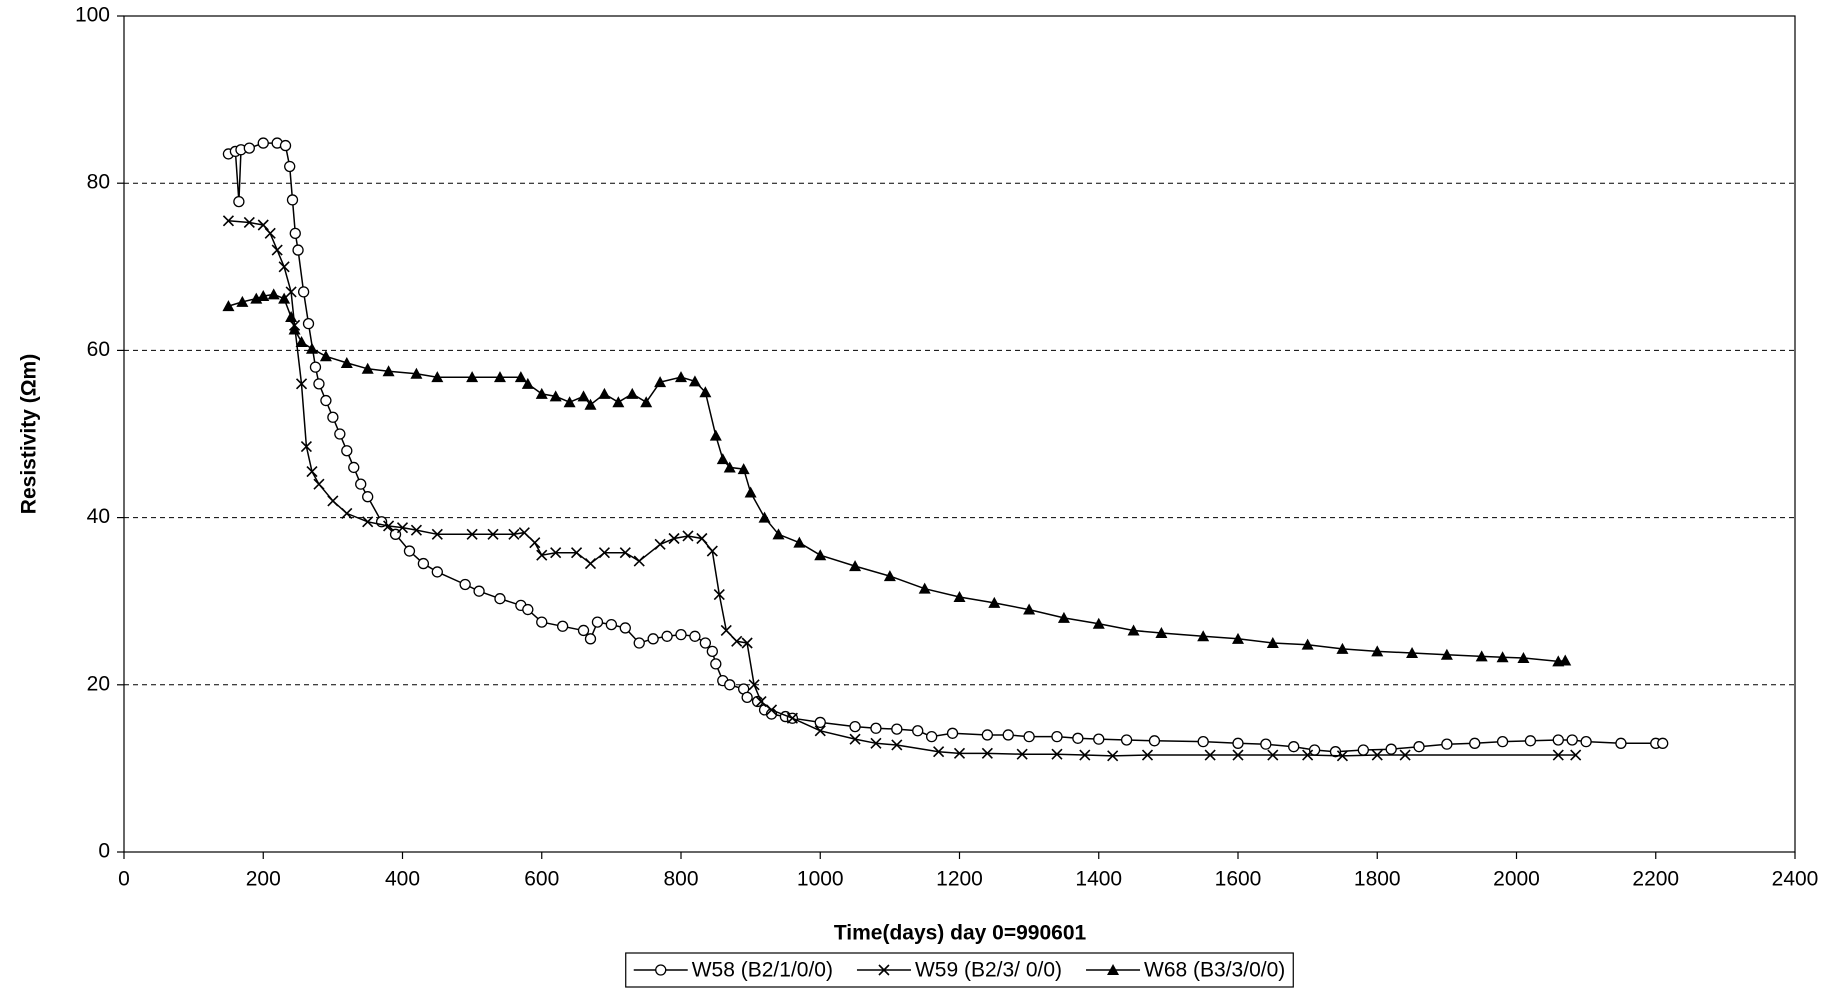 This screenshot has width=1836, height=990. Describe the element at coordinates (124, 879) in the screenshot. I see `x-tick-label: 0` at that location.